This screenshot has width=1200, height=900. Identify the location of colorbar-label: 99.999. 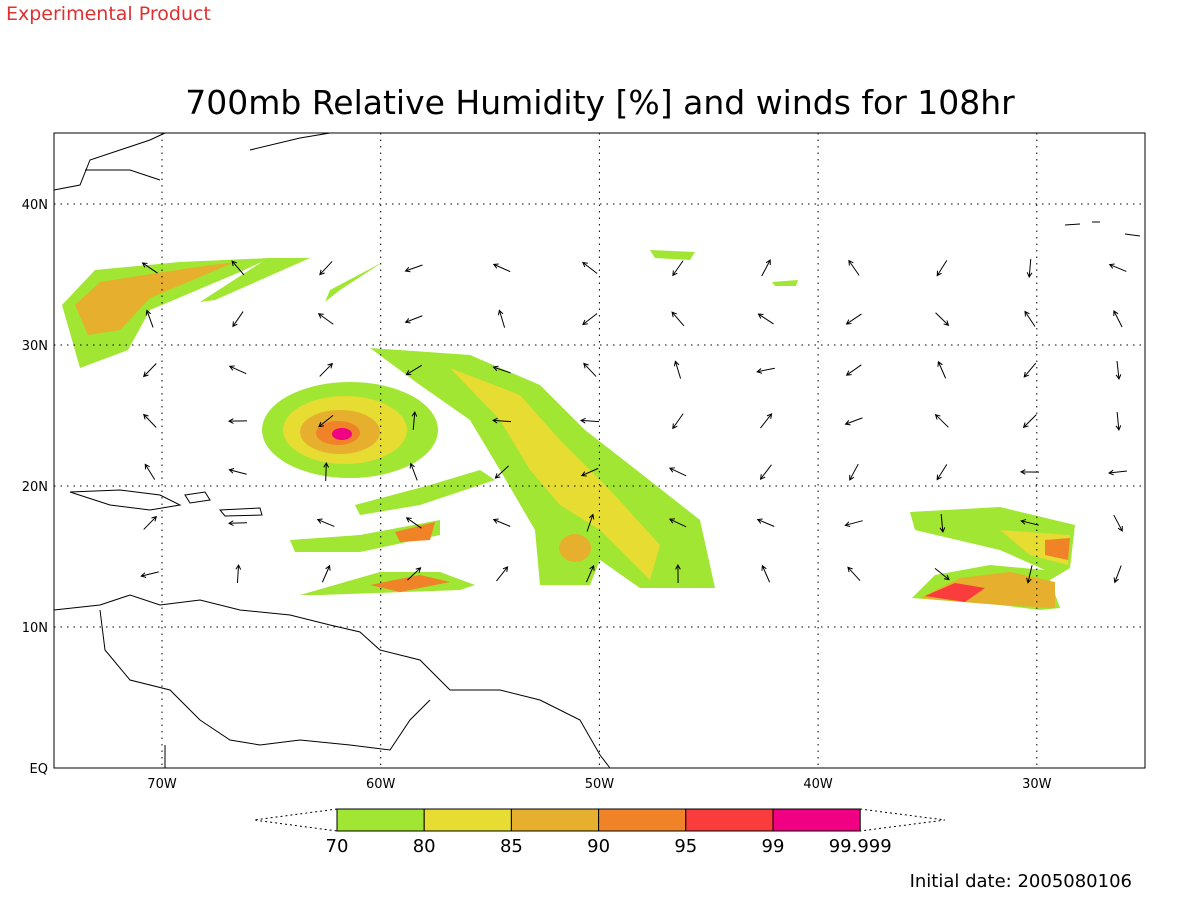
(860, 846).